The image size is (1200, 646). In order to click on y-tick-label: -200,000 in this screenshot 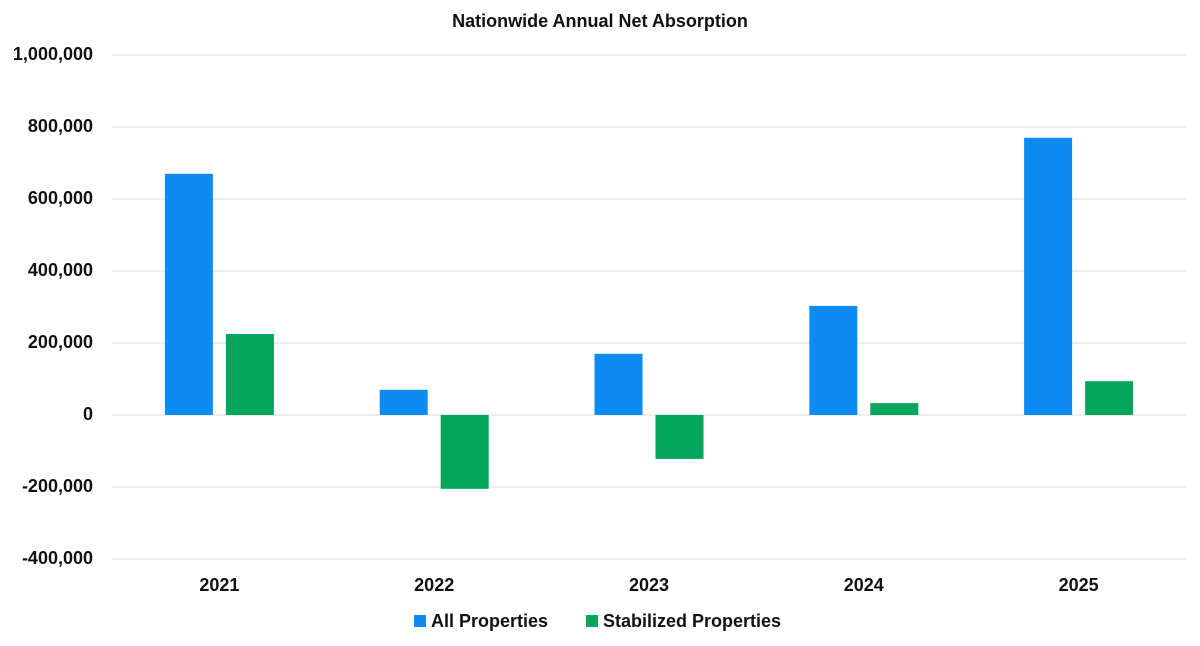, I will do `click(57, 486)`.